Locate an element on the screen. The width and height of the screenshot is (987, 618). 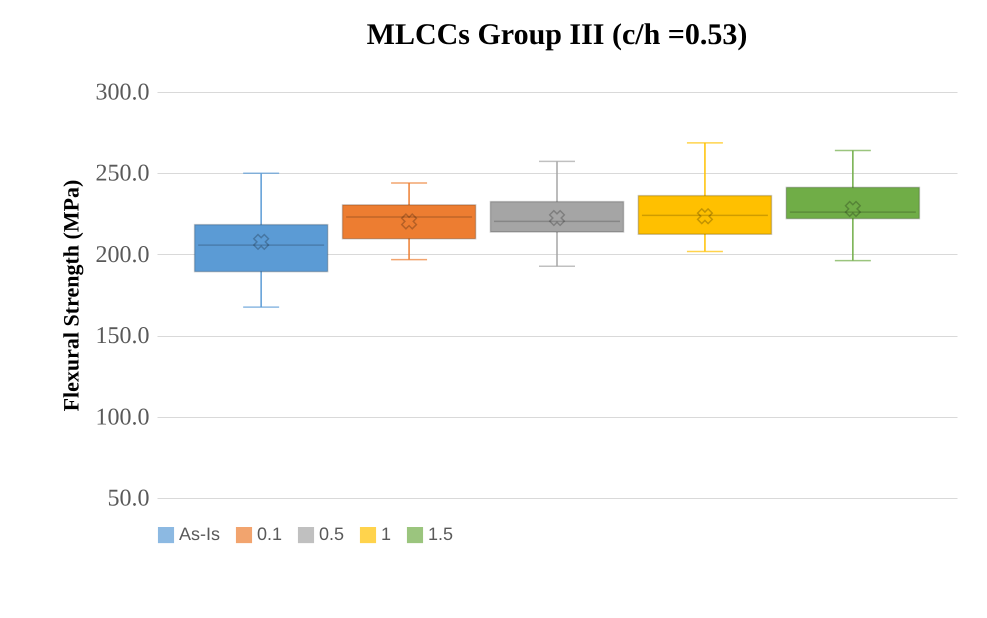
y-tick-label: 50.0 is located at coordinates (129, 499).